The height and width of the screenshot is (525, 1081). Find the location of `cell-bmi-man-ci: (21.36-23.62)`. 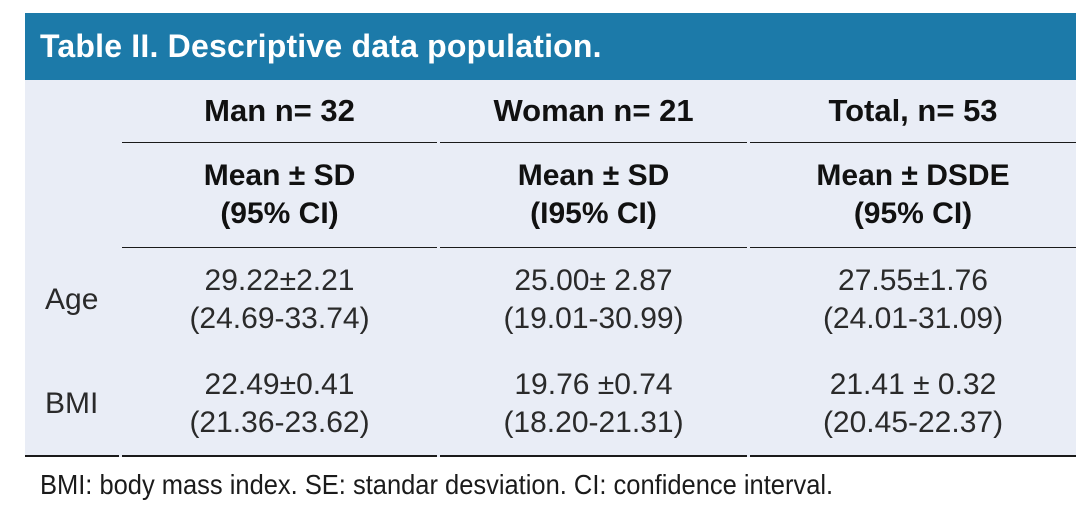

cell-bmi-man-ci: (21.36-23.62) is located at coordinates (279, 422).